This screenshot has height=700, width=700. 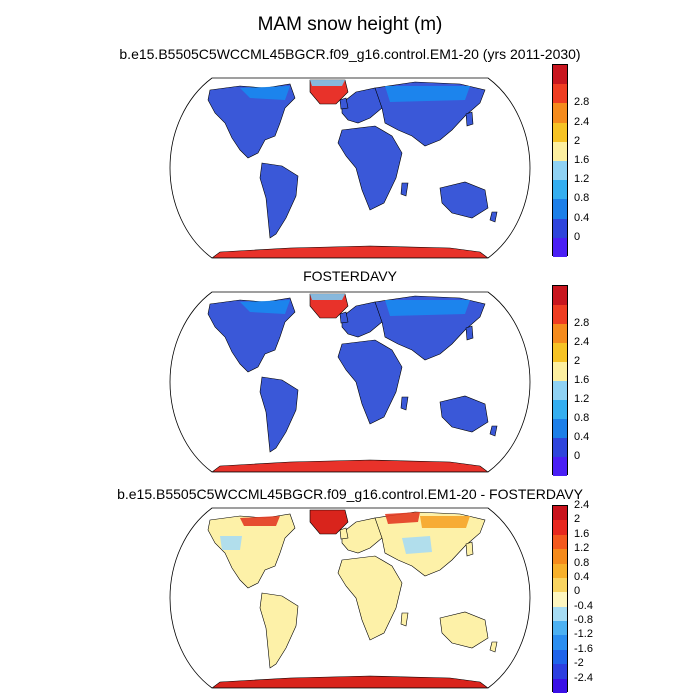 What do you see at coordinates (350, 24) in the screenshot?
I see `main-title: MAM snow height (m)` at bounding box center [350, 24].